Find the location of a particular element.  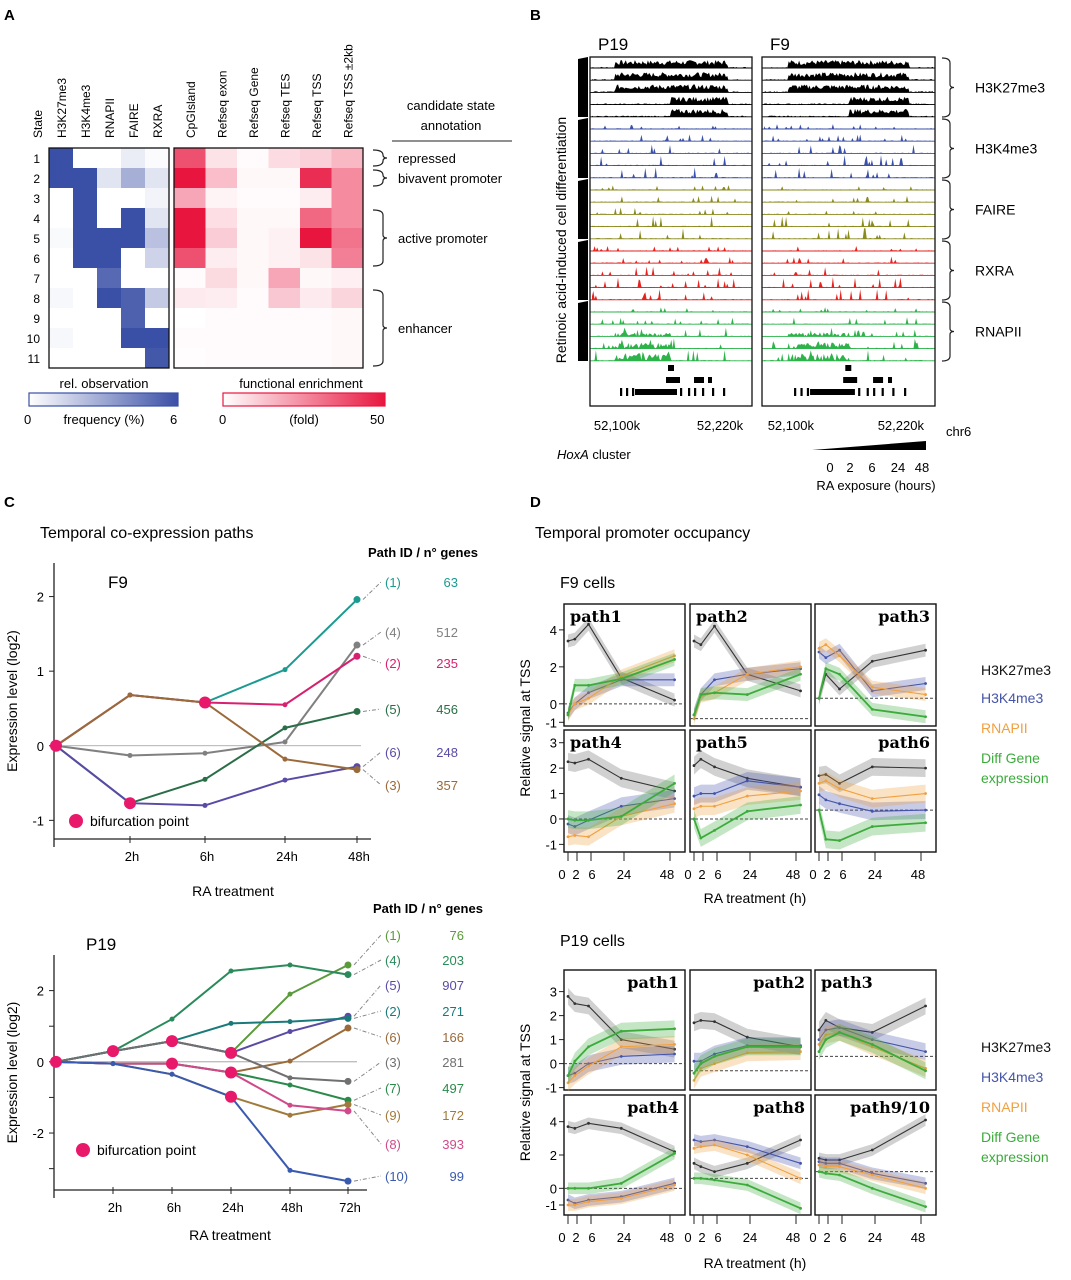

bifurcation-point is located at coordinates (231, 1072).